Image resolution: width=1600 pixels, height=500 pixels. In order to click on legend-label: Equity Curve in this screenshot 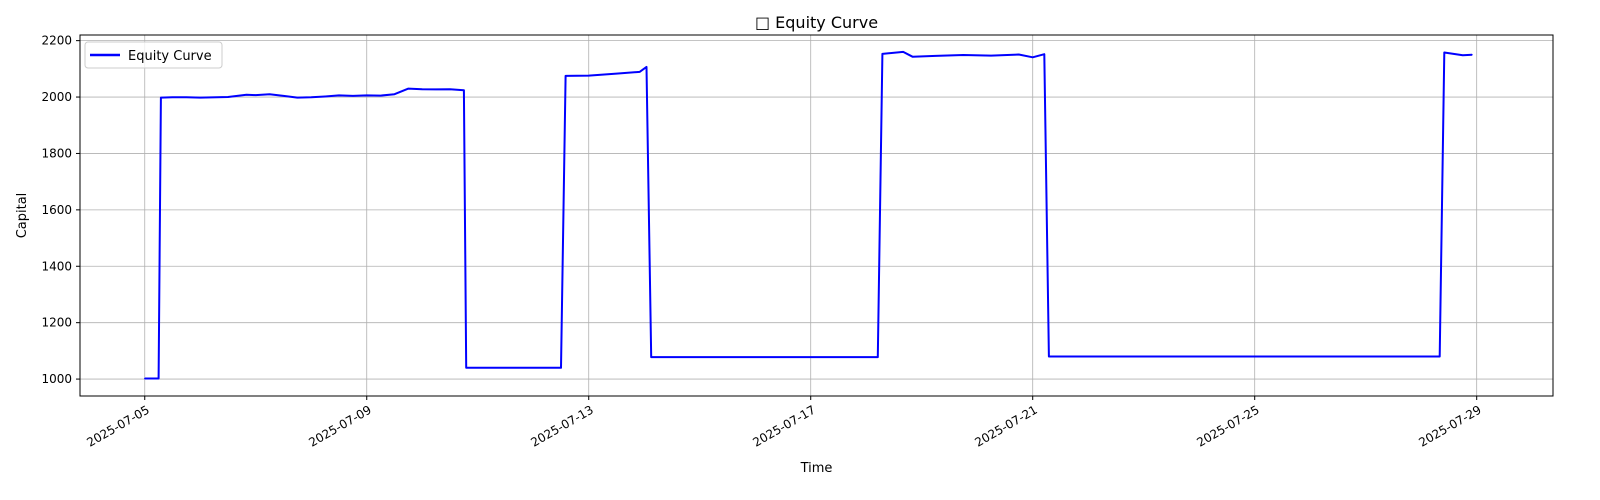, I will do `click(170, 56)`.